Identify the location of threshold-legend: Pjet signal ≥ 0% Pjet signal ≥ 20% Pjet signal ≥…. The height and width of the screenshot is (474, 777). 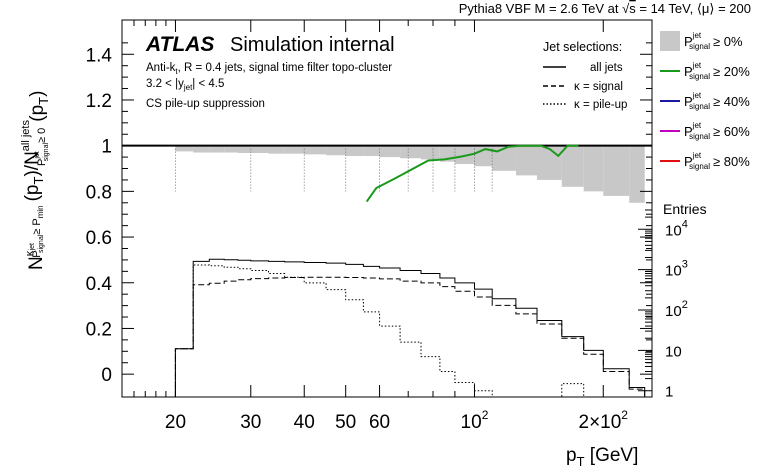
(705, 101).